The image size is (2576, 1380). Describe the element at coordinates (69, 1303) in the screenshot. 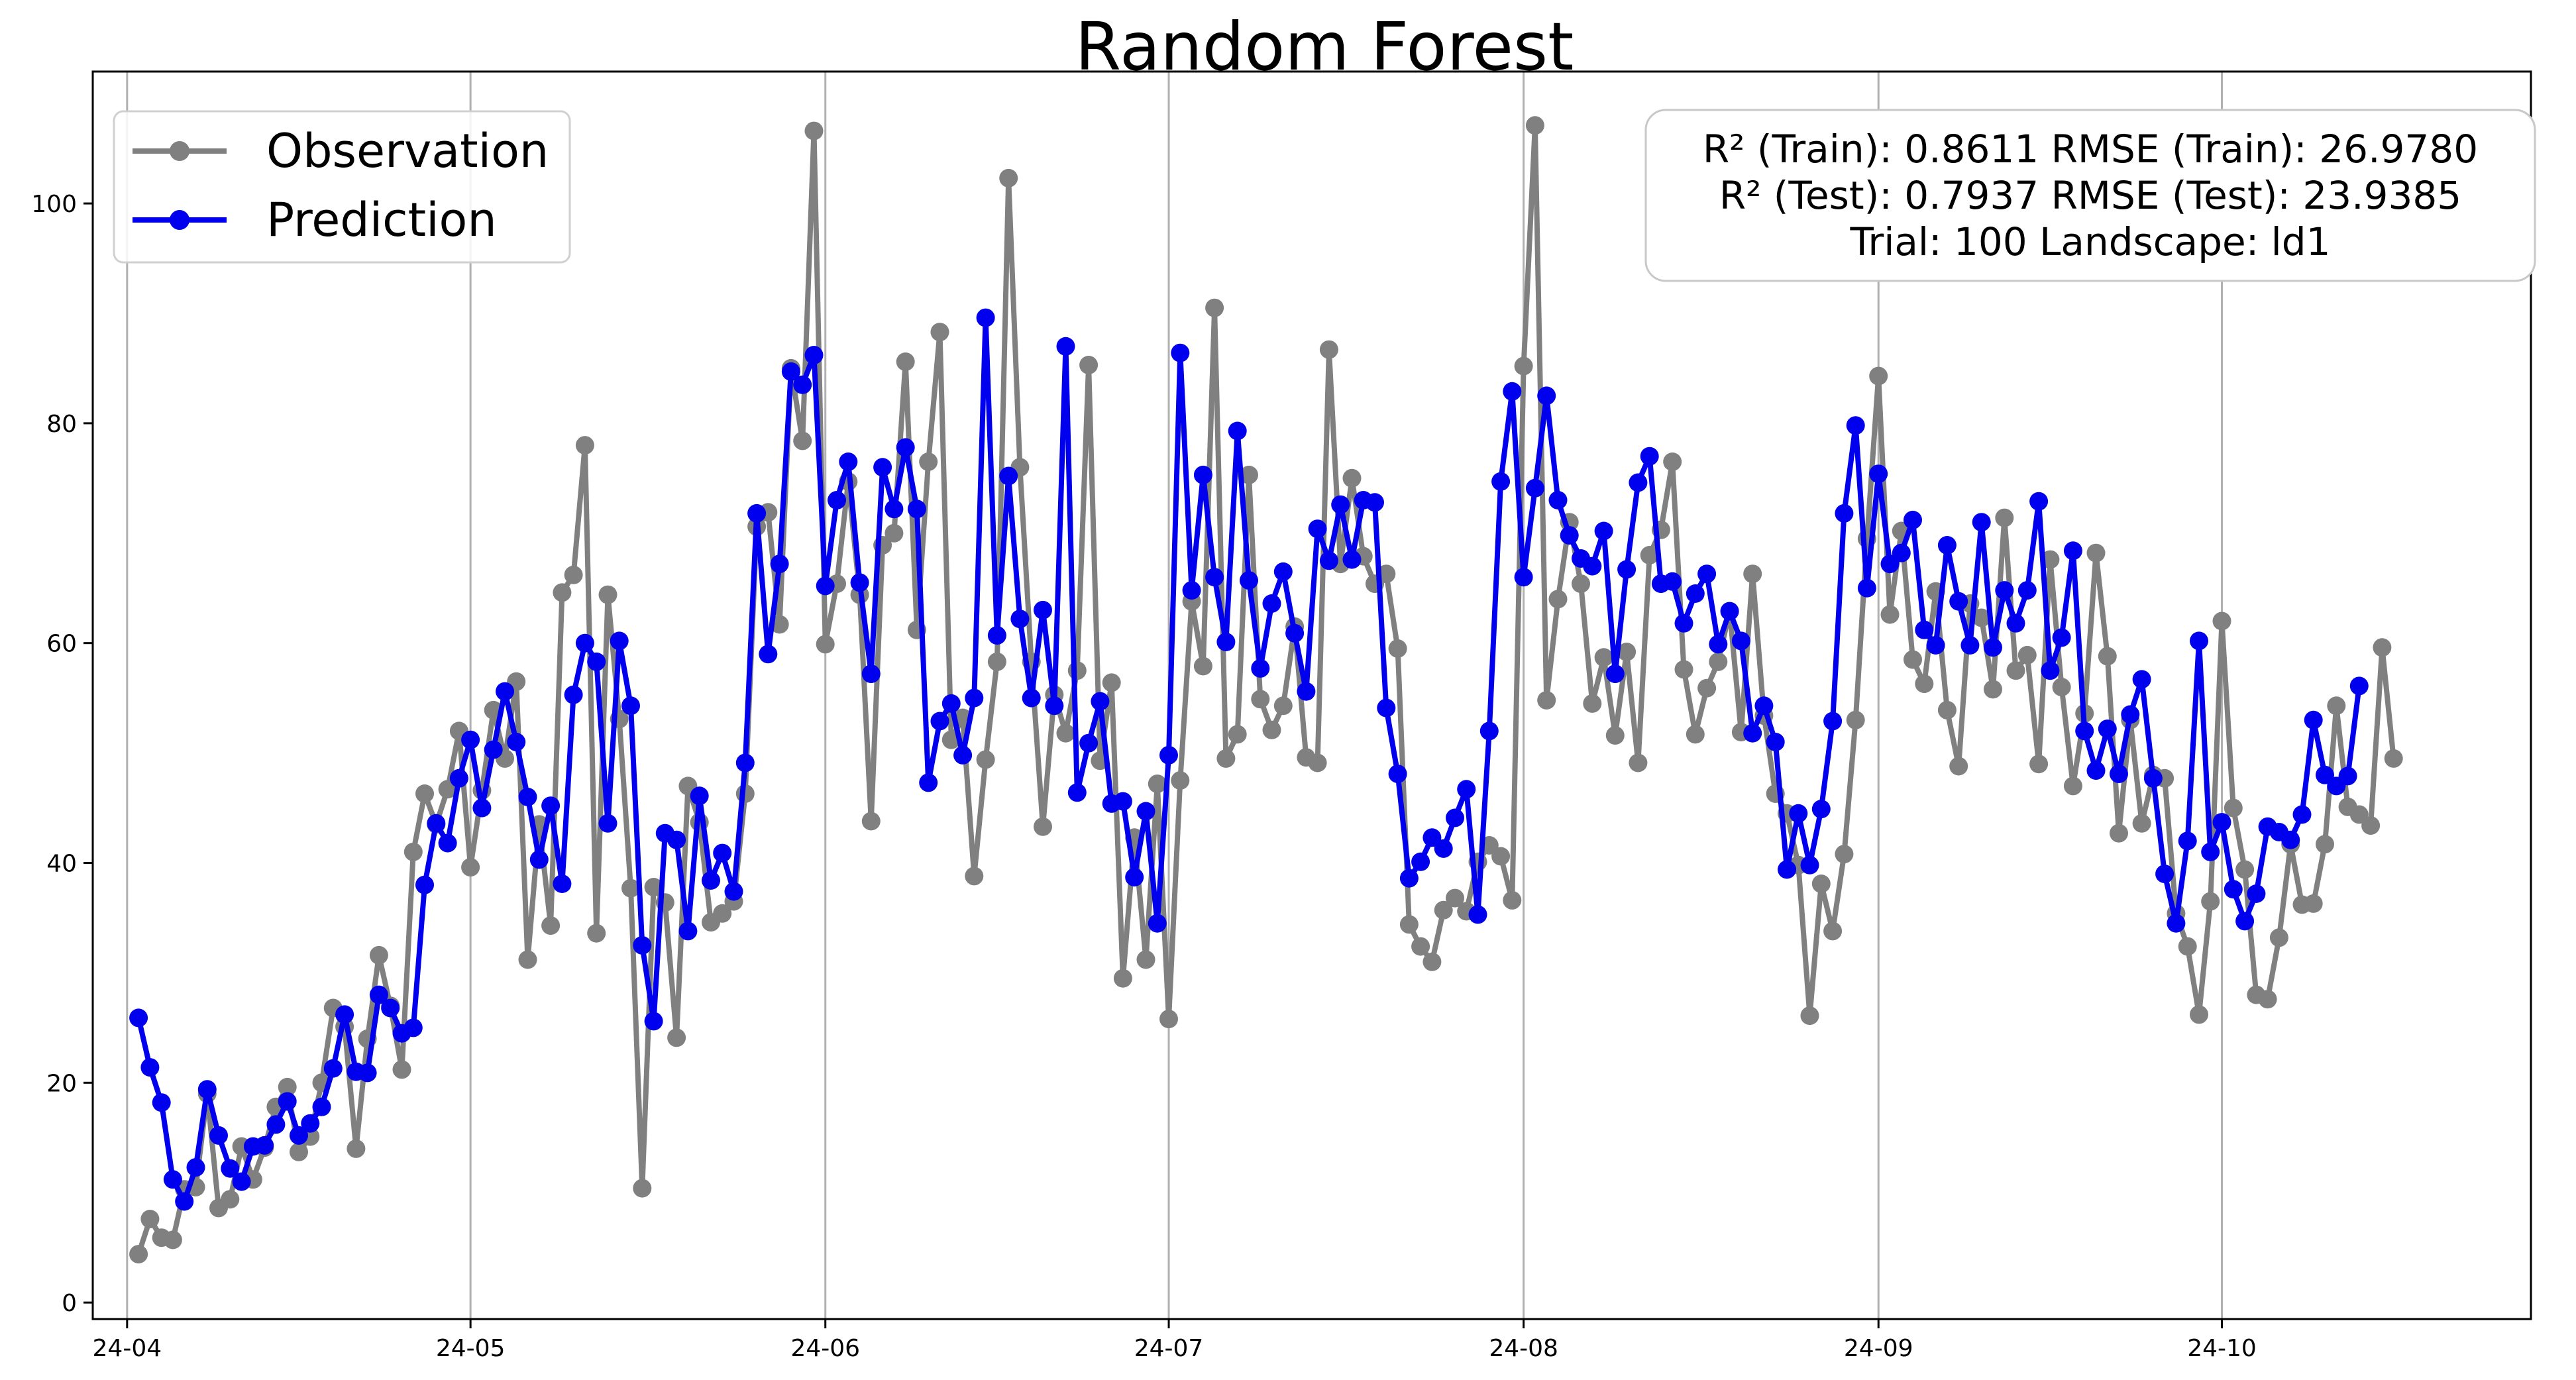

I see `y-tick-label: 0` at that location.